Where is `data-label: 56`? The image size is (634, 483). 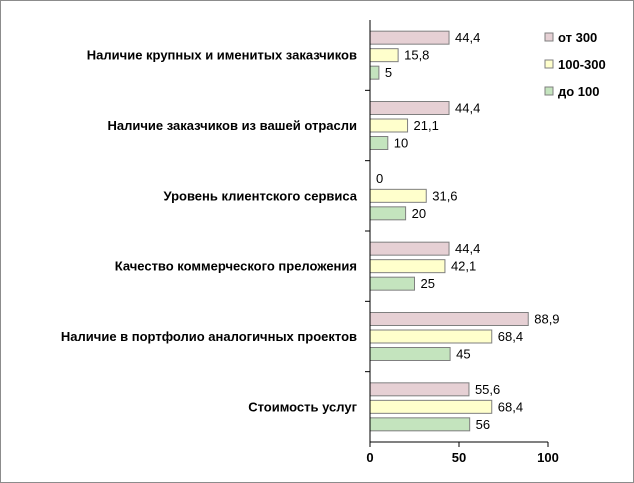 data-label: 56 is located at coordinates (483, 424).